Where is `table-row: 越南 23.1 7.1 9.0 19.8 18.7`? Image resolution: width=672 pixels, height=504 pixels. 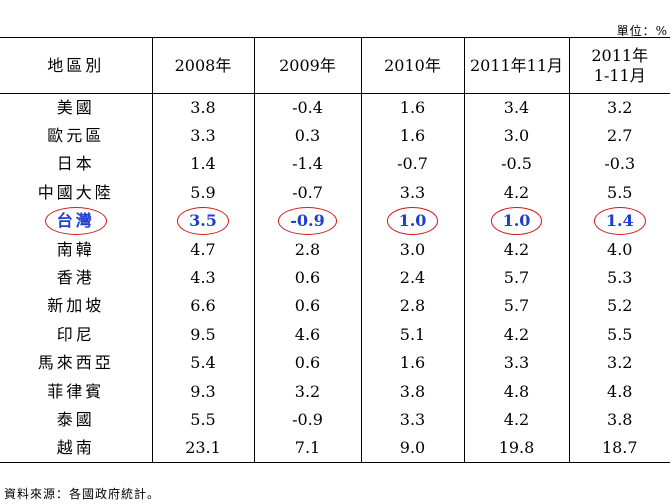
table-row: 越南 23.1 7.1 9.0 19.8 18.7 is located at coordinates (335, 449).